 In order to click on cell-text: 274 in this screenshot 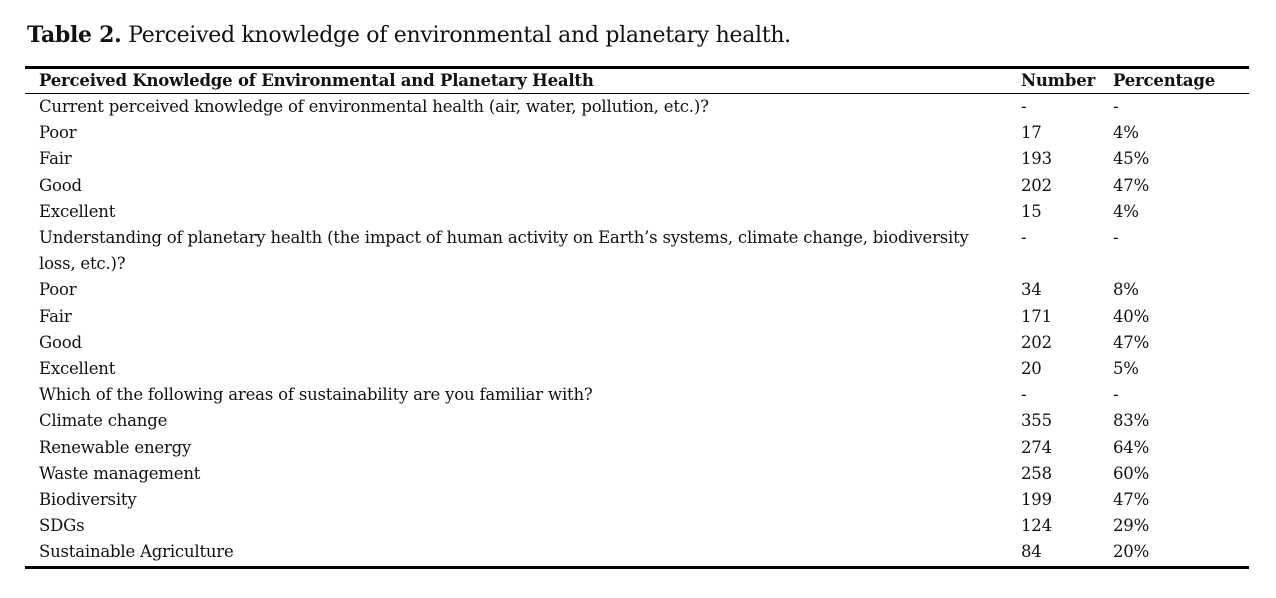, I will do `click(1036, 447)`.